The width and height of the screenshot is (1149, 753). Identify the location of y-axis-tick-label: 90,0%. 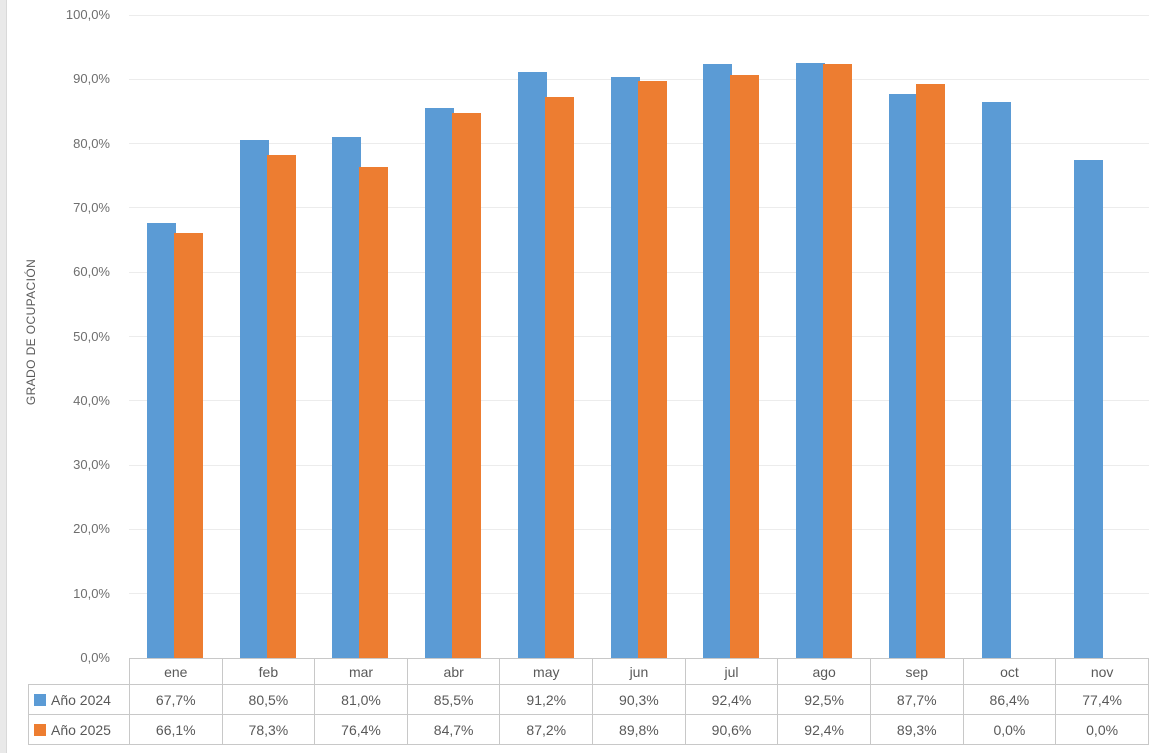
(91, 79).